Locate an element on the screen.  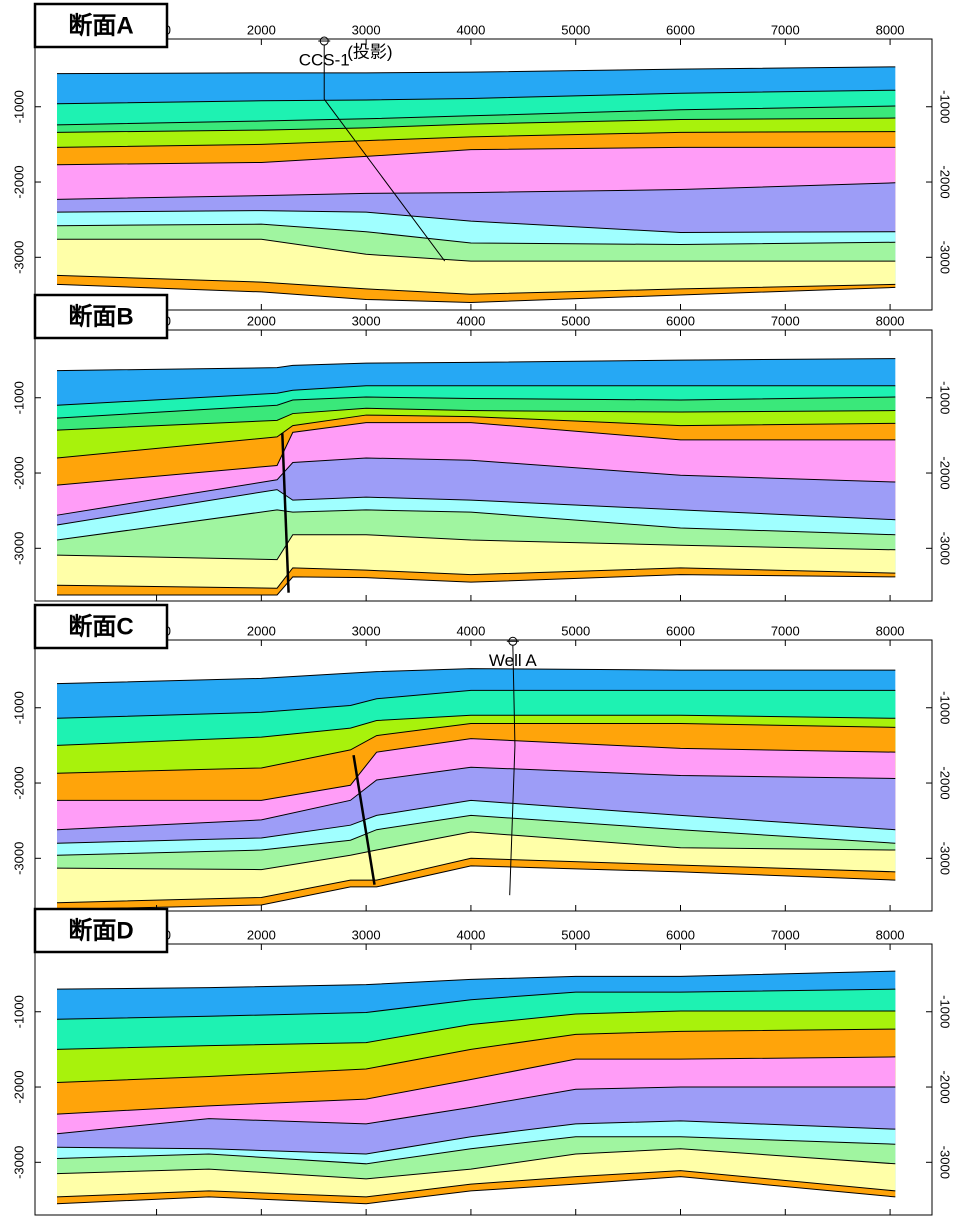
panel-title: 断面A is located at coordinates (100, 25).